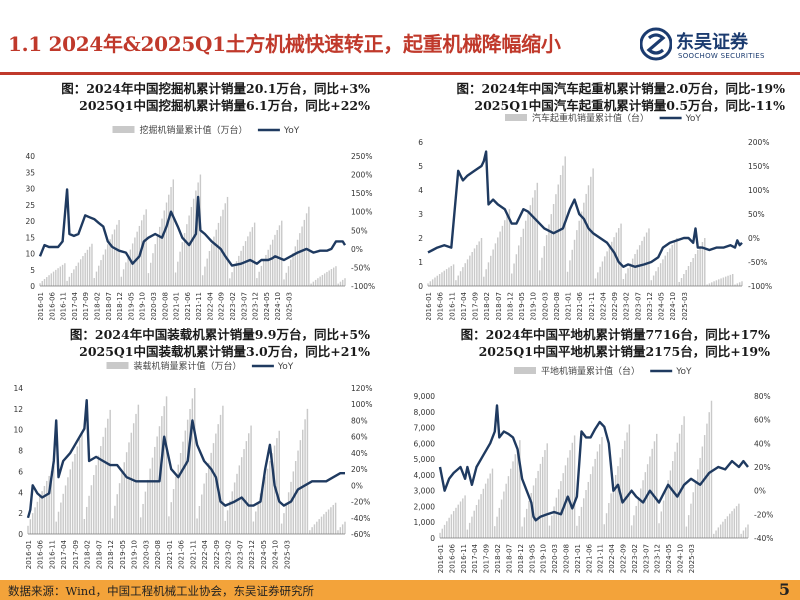 The height and width of the screenshot is (600, 800). I want to click on x-axis-tick-label: 2022-04, so click(205, 554).